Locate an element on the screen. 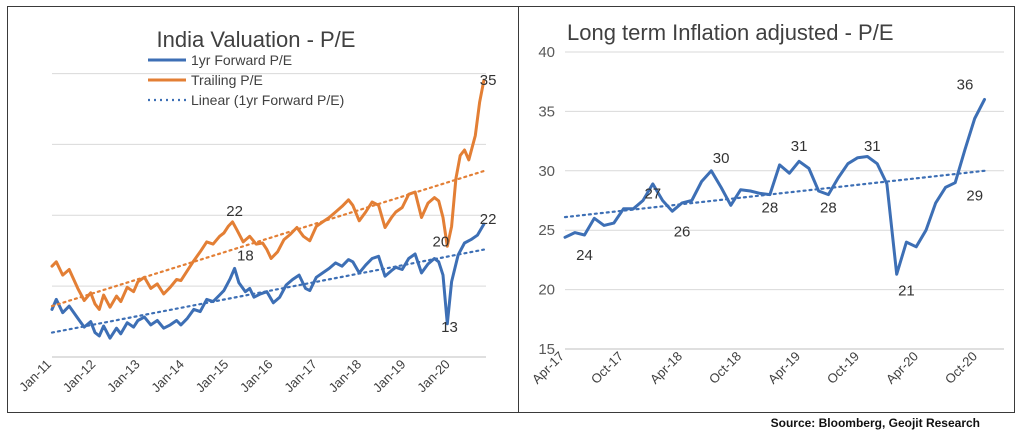 The width and height of the screenshot is (1024, 433). y-tick-label: 40 is located at coordinates (546, 52).